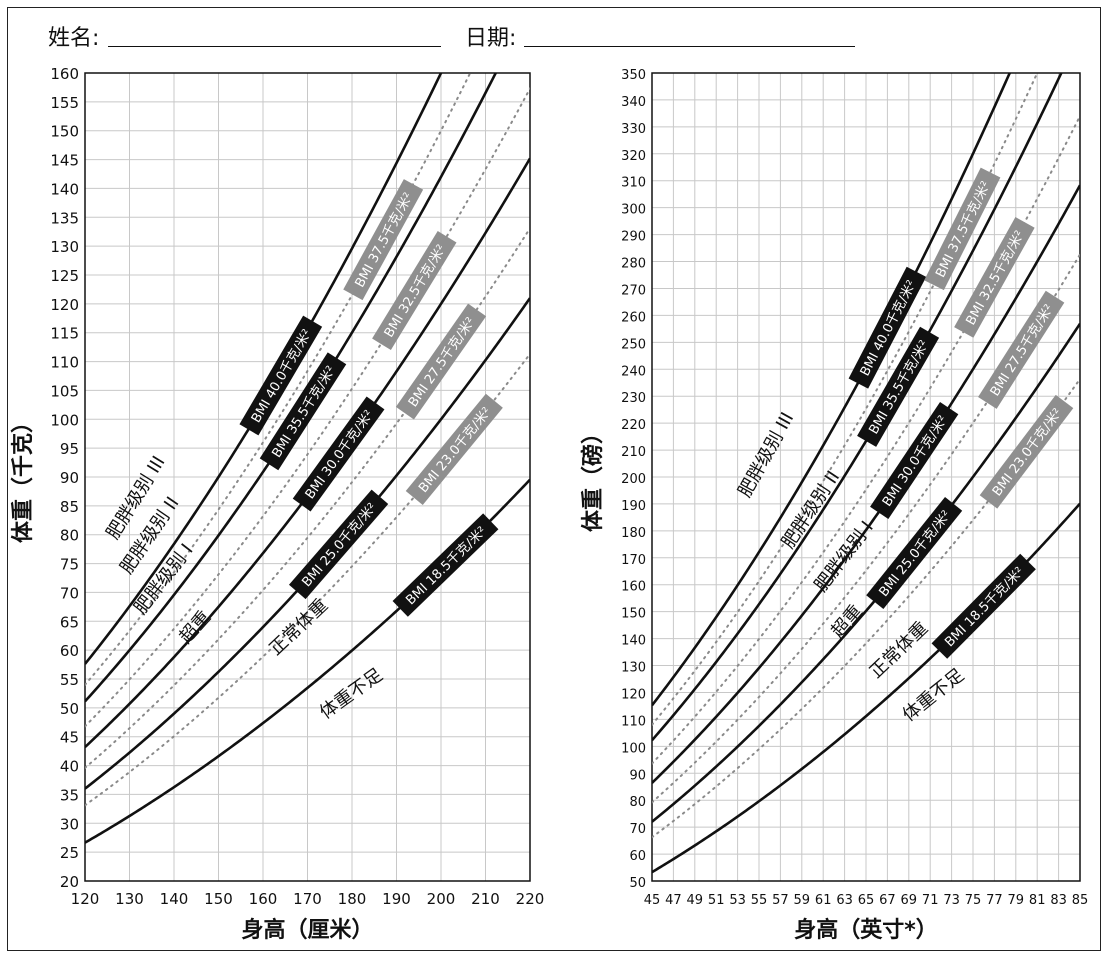 This screenshot has width=1110, height=959. I want to click on y-tick-label: 300, so click(633, 210).